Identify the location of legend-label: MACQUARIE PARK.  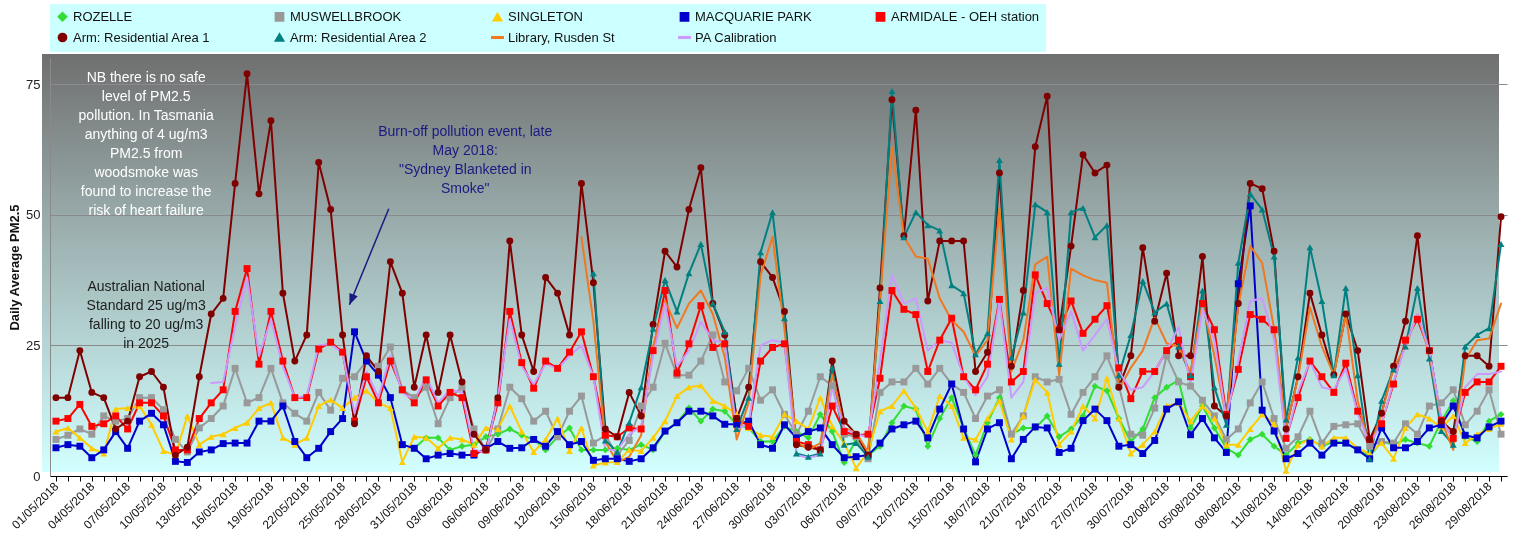
(754, 16).